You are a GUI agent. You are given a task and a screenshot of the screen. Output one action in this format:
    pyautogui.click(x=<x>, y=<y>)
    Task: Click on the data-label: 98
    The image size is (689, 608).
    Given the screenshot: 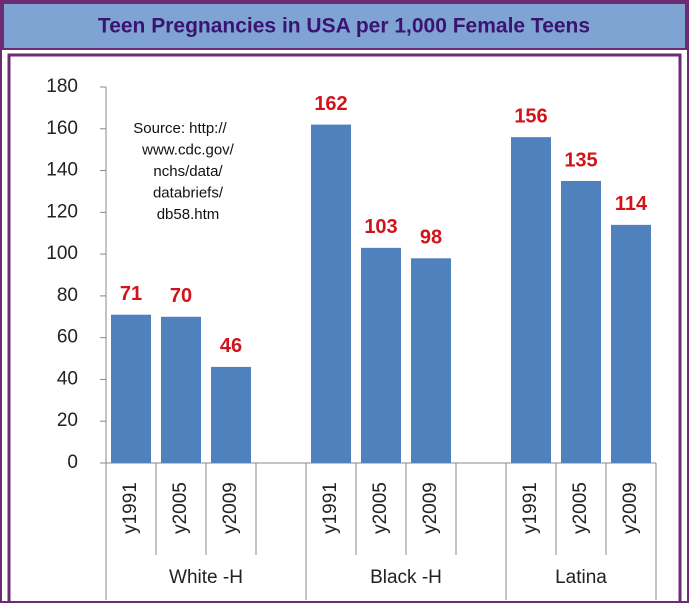 What is the action you would take?
    pyautogui.click(x=431, y=238)
    